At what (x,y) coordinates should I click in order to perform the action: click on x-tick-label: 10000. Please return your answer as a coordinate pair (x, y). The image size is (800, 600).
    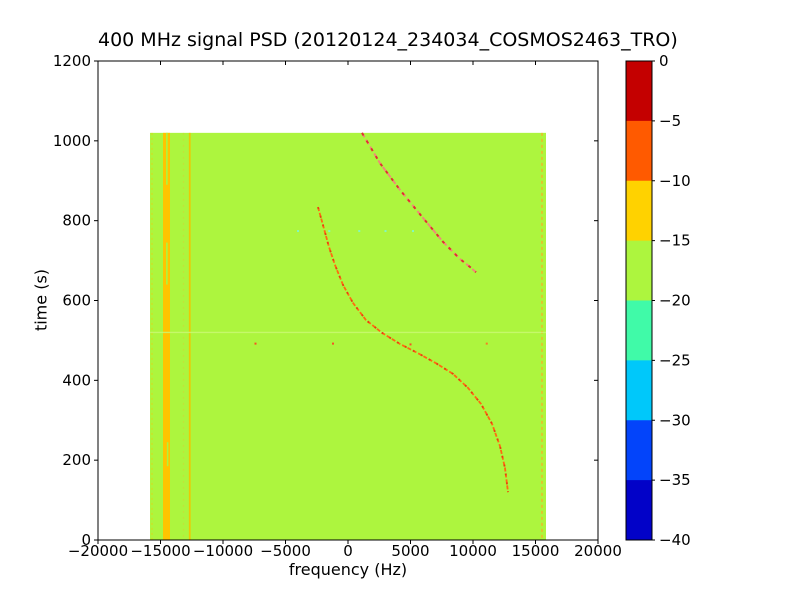
    Looking at the image, I should click on (473, 551).